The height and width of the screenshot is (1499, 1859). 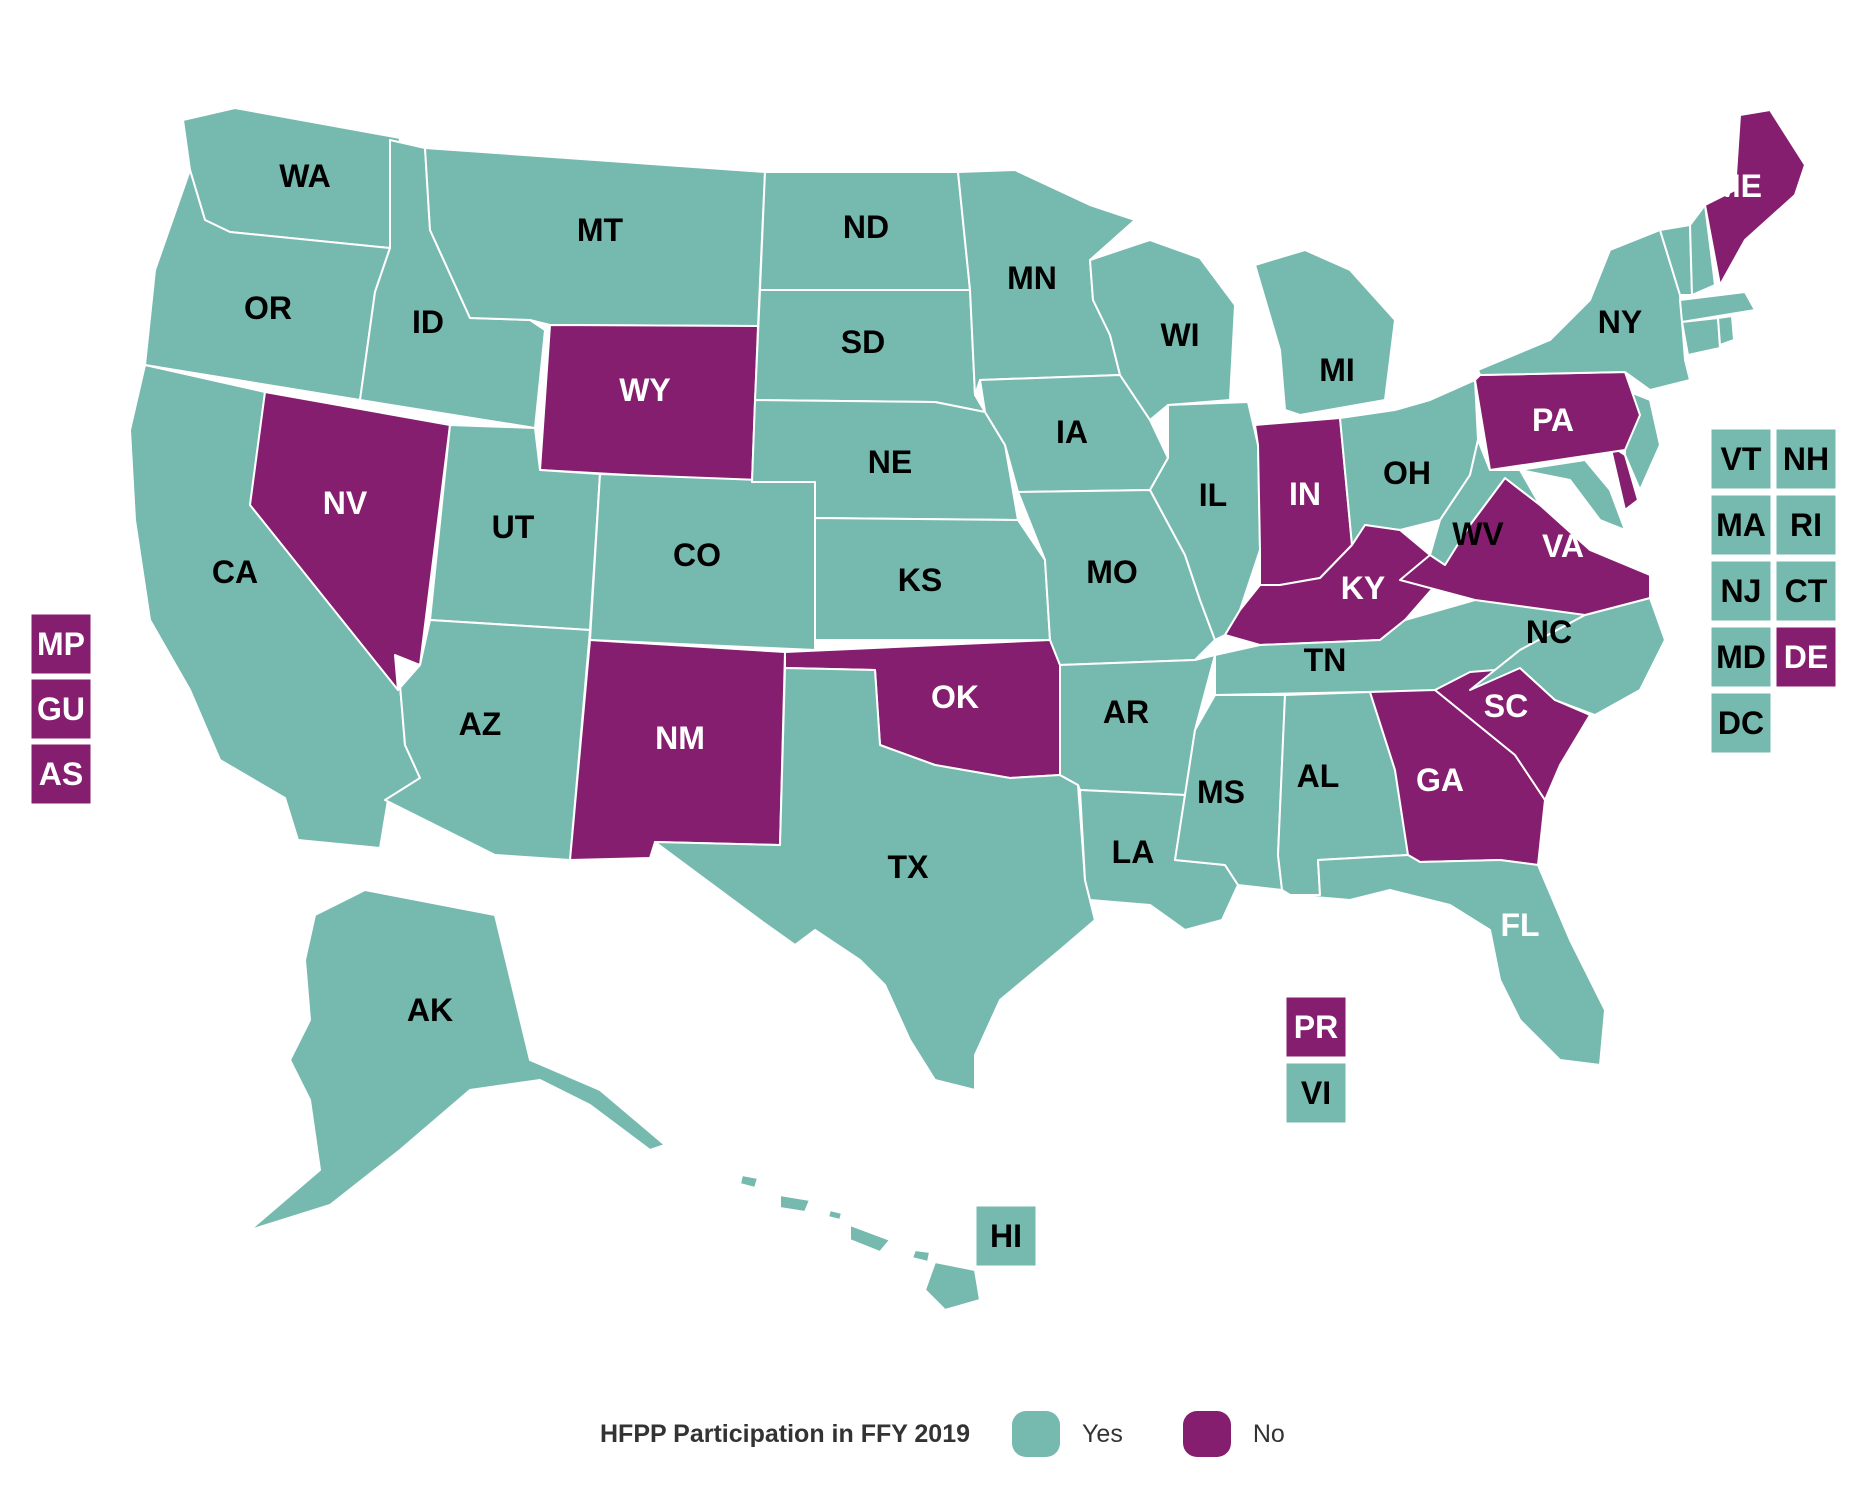 I want to click on box-as, so click(x=61, y=774).